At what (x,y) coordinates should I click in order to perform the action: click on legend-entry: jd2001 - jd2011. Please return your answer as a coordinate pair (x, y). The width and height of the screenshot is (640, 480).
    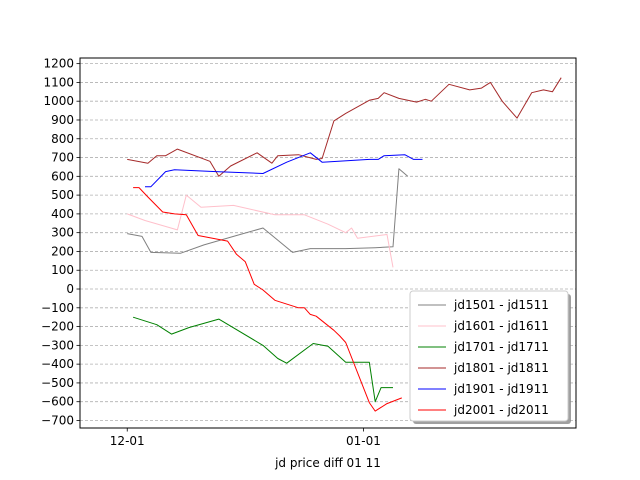
    Looking at the image, I should click on (501, 410).